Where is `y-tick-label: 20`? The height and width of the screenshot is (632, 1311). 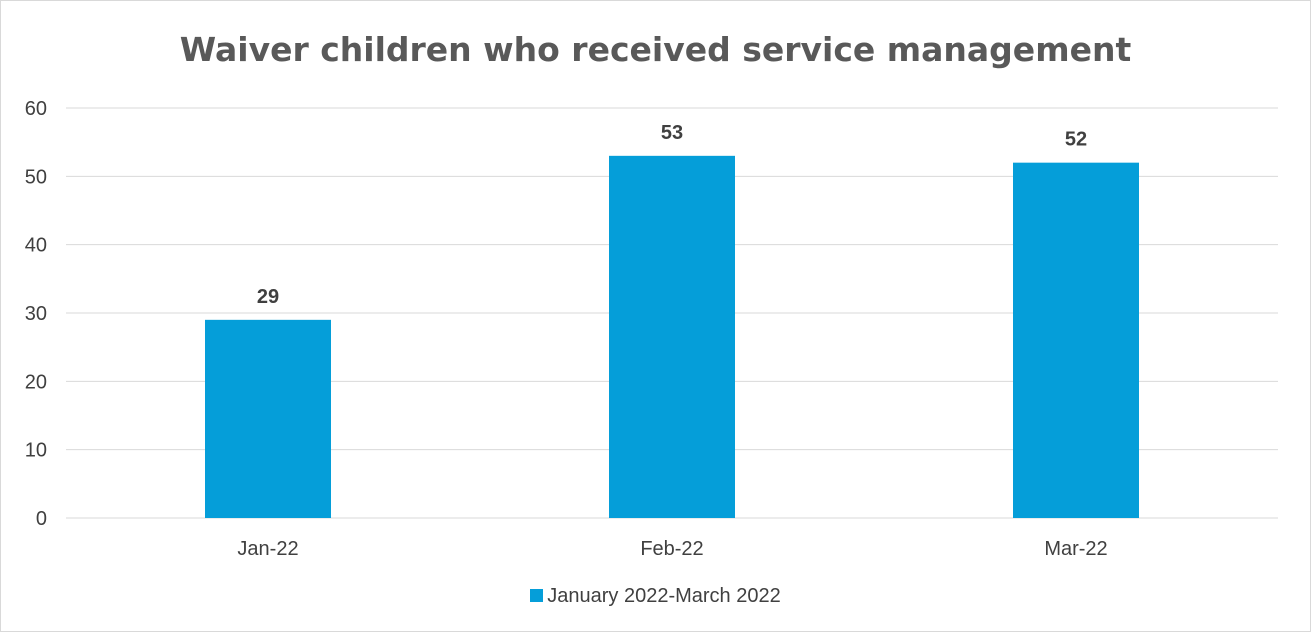
y-tick-label: 20 is located at coordinates (36, 382).